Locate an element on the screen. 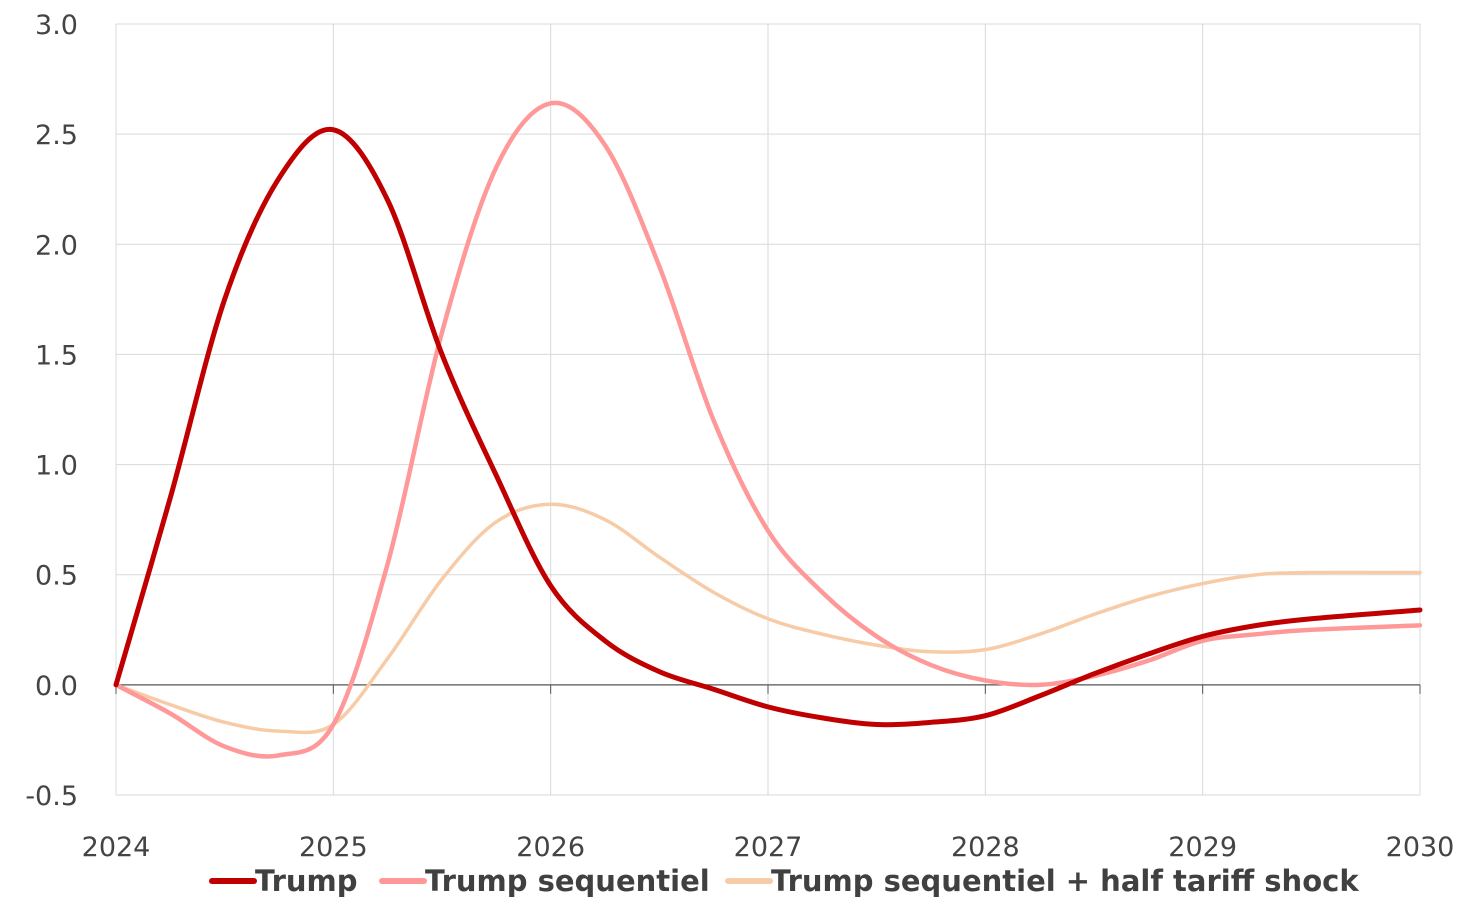 Image resolution: width=1463 pixels, height=911 pixels. legend-item: Trump sequentiel is located at coordinates (544, 881).